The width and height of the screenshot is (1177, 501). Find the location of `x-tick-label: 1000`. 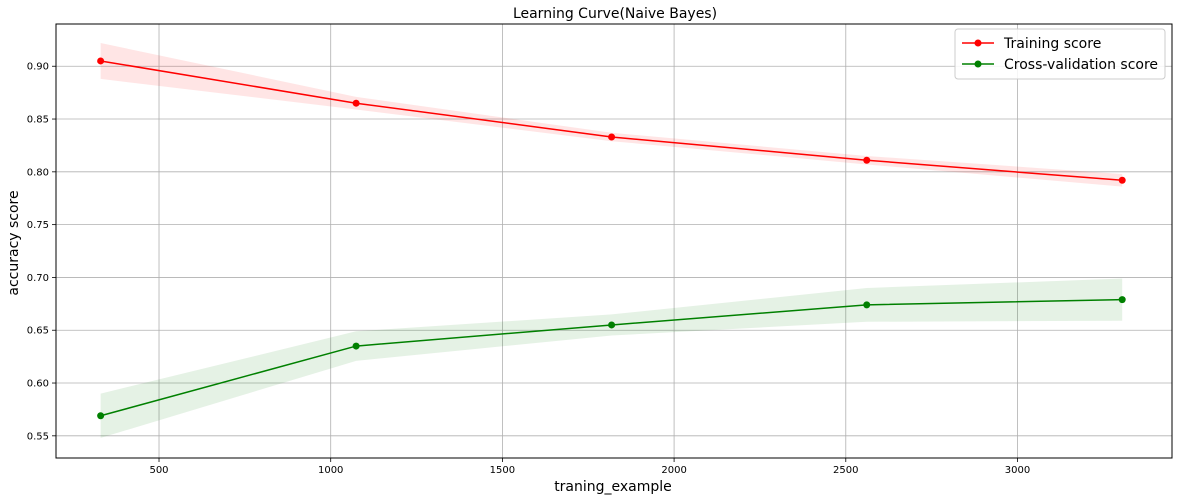

x-tick-label: 1000 is located at coordinates (330, 470).